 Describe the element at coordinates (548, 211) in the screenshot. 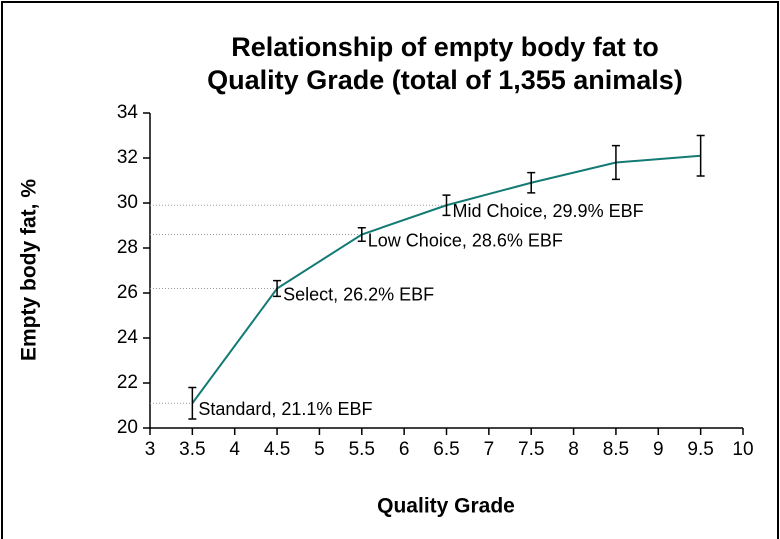

I see `annotation: Mid Choice, 29.9% EBF` at that location.